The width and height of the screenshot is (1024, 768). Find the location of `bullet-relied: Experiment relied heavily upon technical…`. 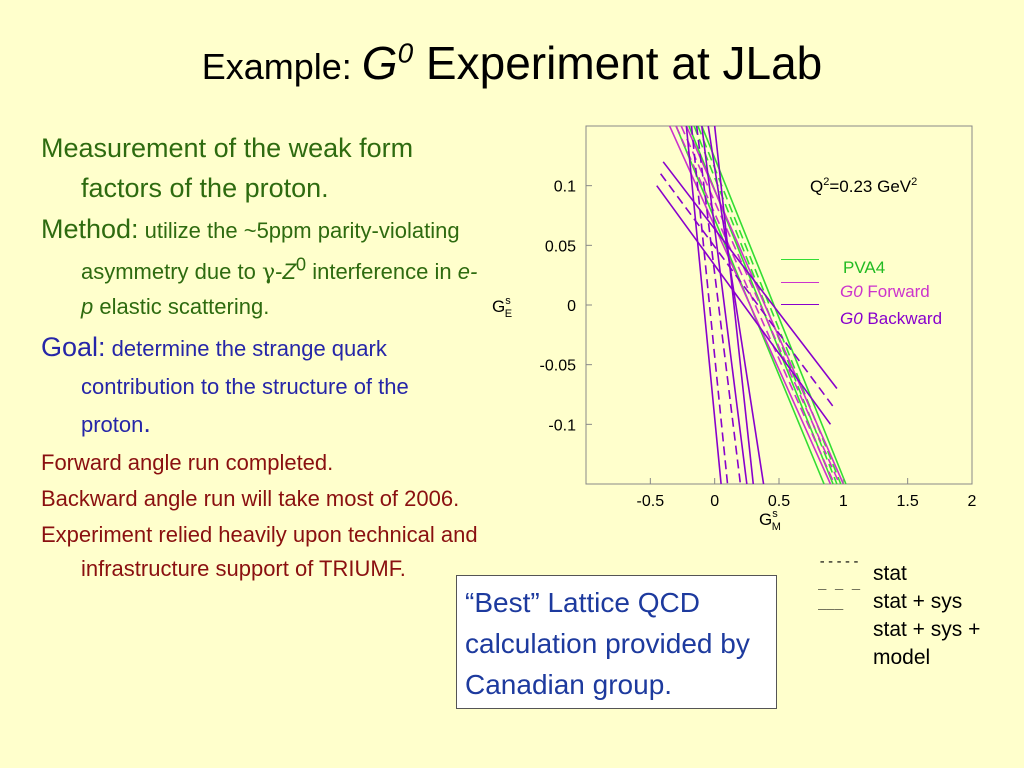

bullet-relied: Experiment relied heavily upon technical… is located at coordinates (259, 552).